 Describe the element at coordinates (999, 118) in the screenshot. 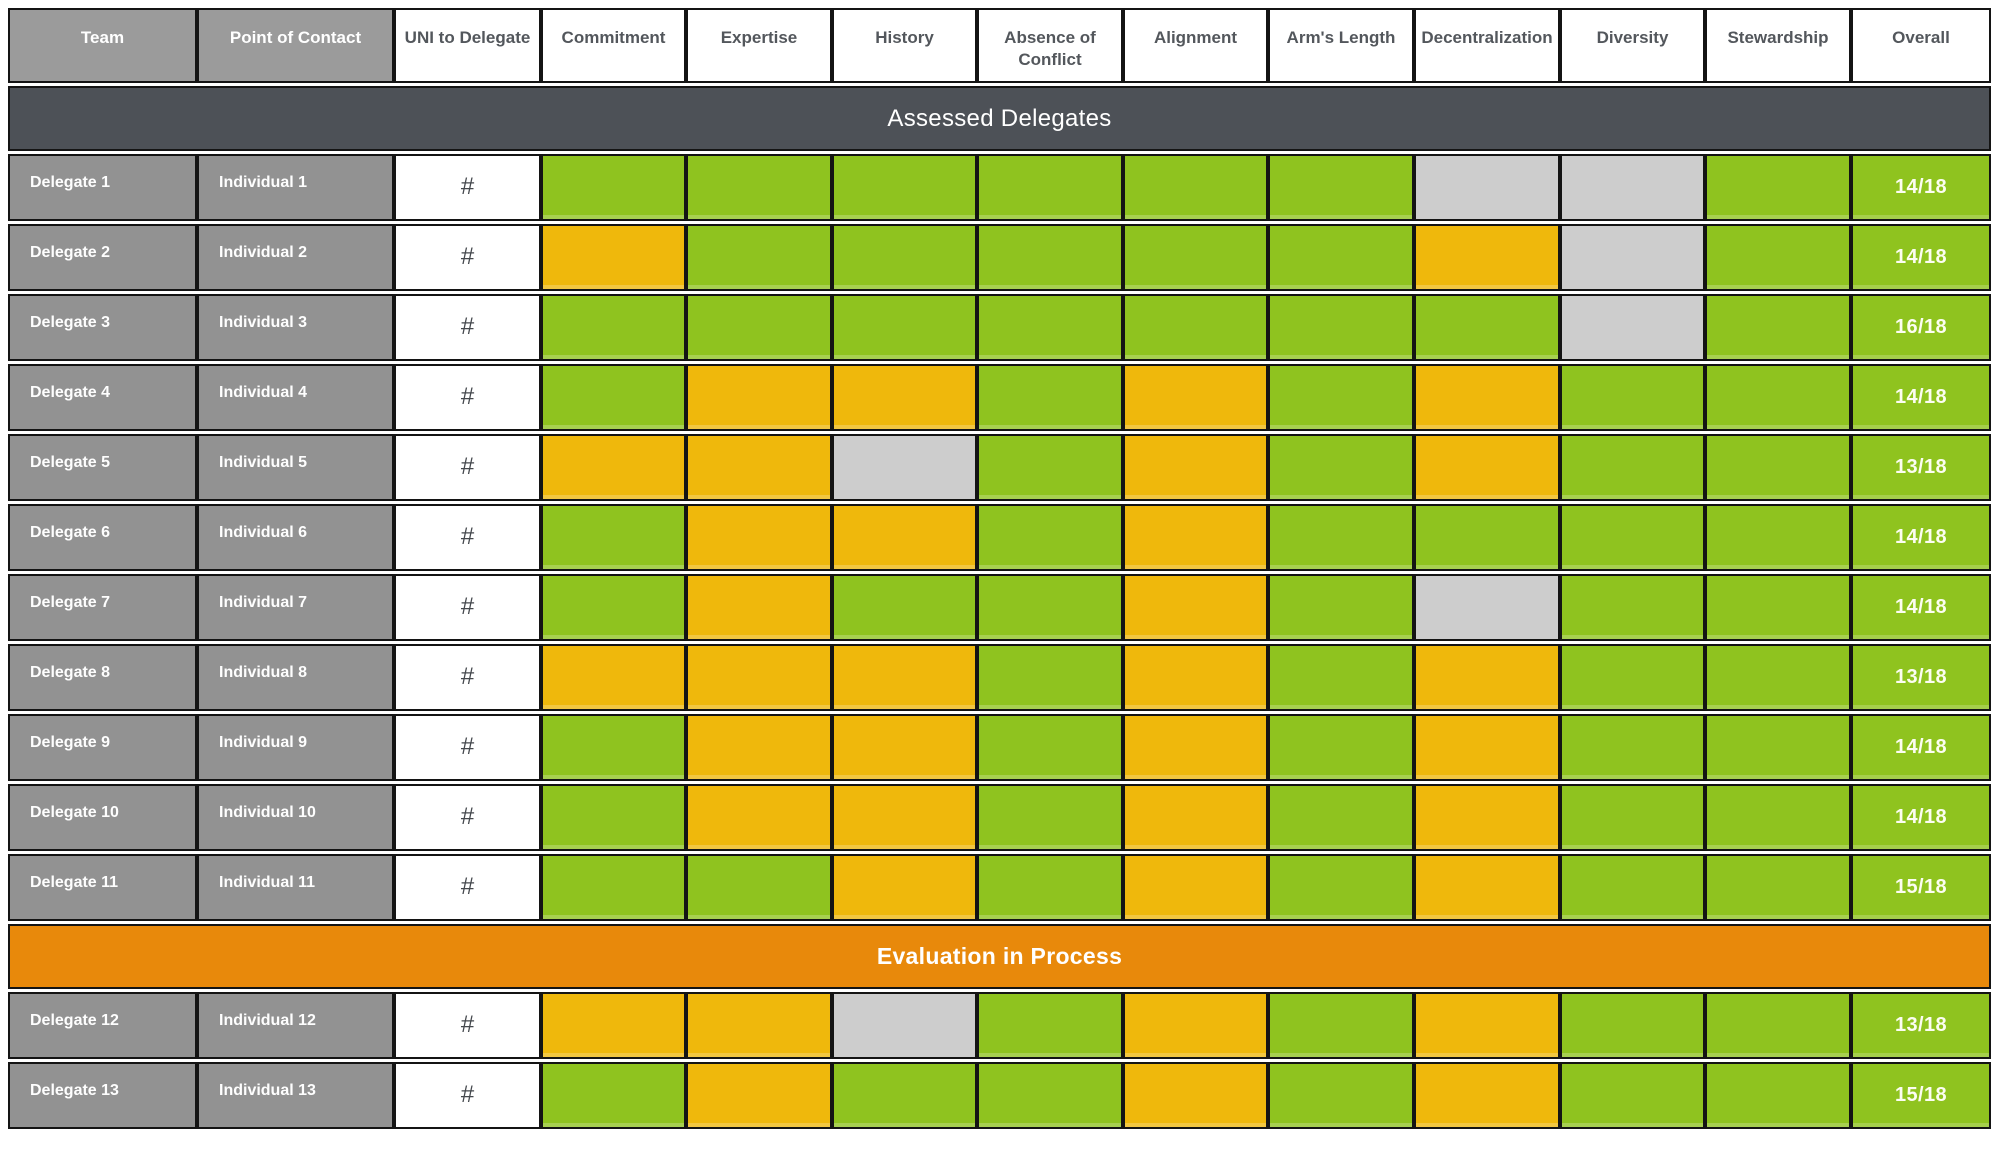

I see `section-band-assessed-delegates: Assessed Delegates` at that location.